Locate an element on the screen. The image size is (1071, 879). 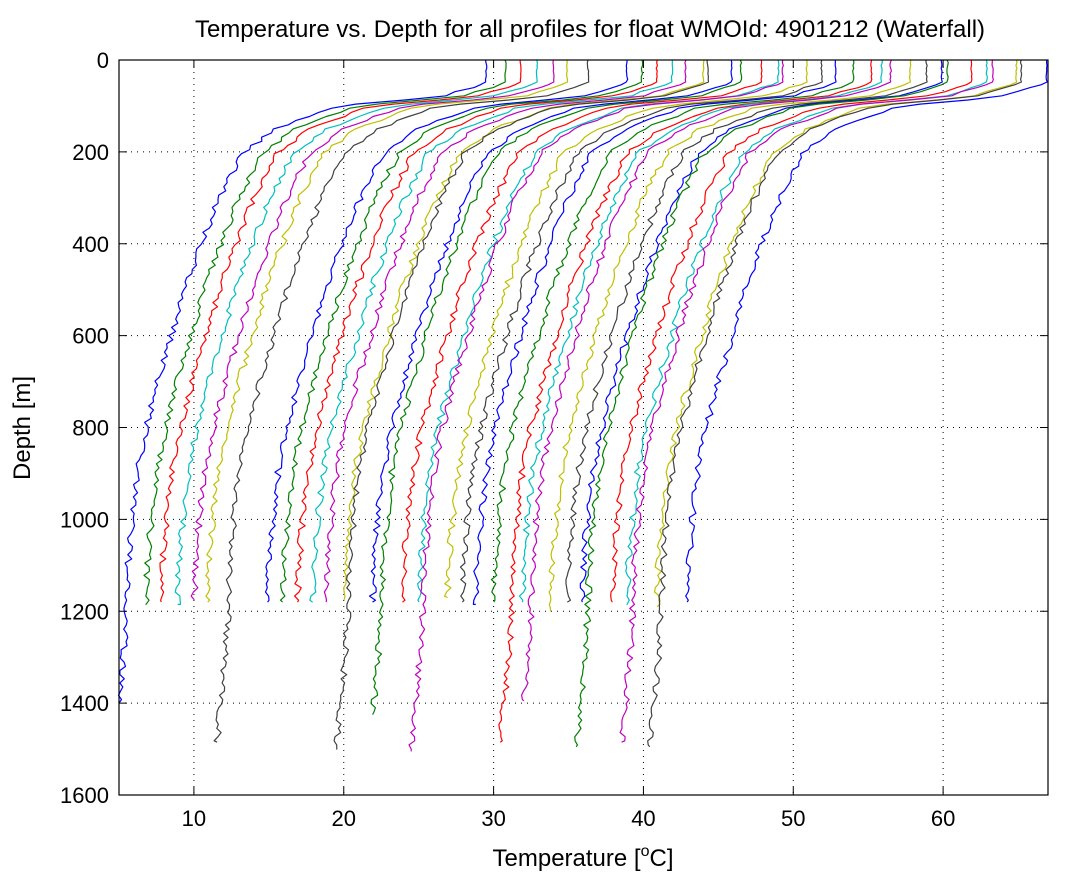
y-axis-label: Depth [m] is located at coordinates (22, 428).